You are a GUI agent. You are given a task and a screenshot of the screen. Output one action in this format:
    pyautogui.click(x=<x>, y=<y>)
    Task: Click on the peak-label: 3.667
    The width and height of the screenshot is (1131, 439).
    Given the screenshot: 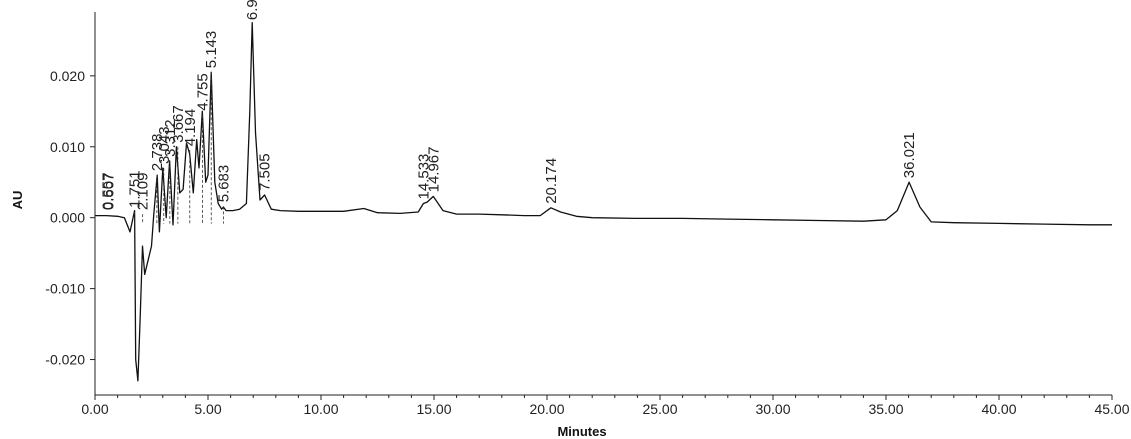 What is the action you would take?
    pyautogui.click(x=178, y=124)
    